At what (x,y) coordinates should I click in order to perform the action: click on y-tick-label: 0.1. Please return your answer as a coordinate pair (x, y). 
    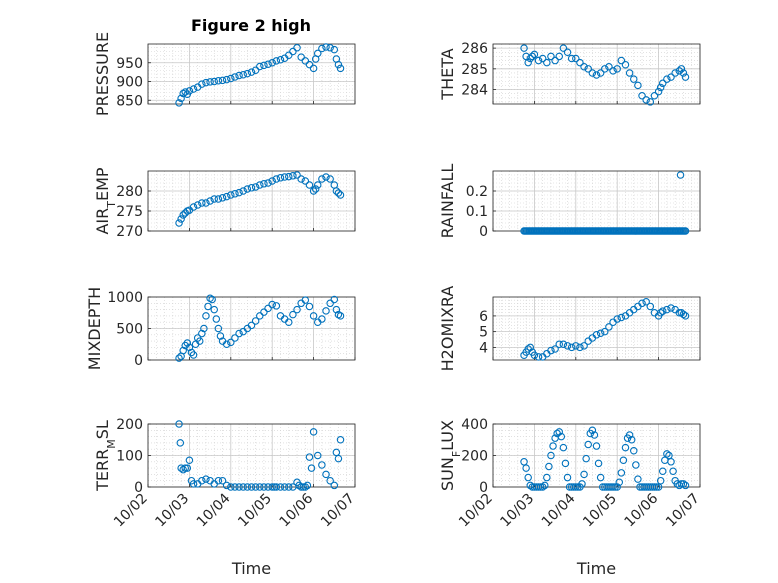
    Looking at the image, I should click on (477, 212).